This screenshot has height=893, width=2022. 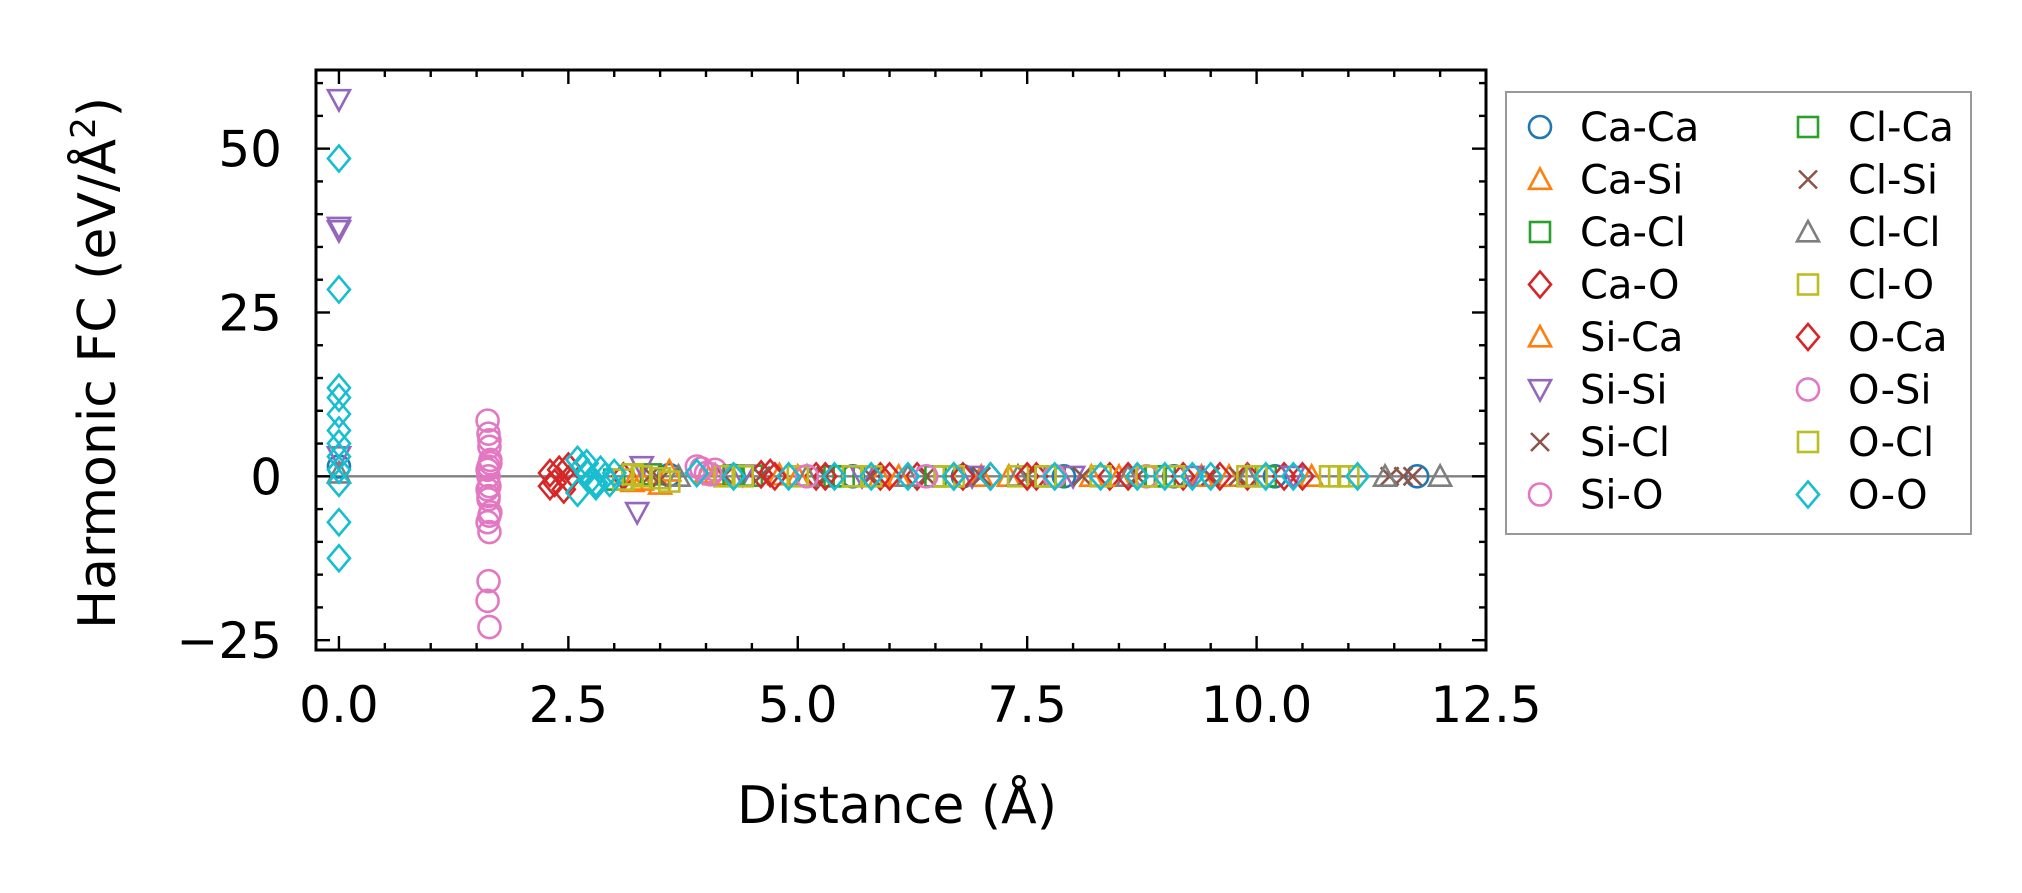 What do you see at coordinates (1631, 338) in the screenshot?
I see `legend-label: Si-Ca` at bounding box center [1631, 338].